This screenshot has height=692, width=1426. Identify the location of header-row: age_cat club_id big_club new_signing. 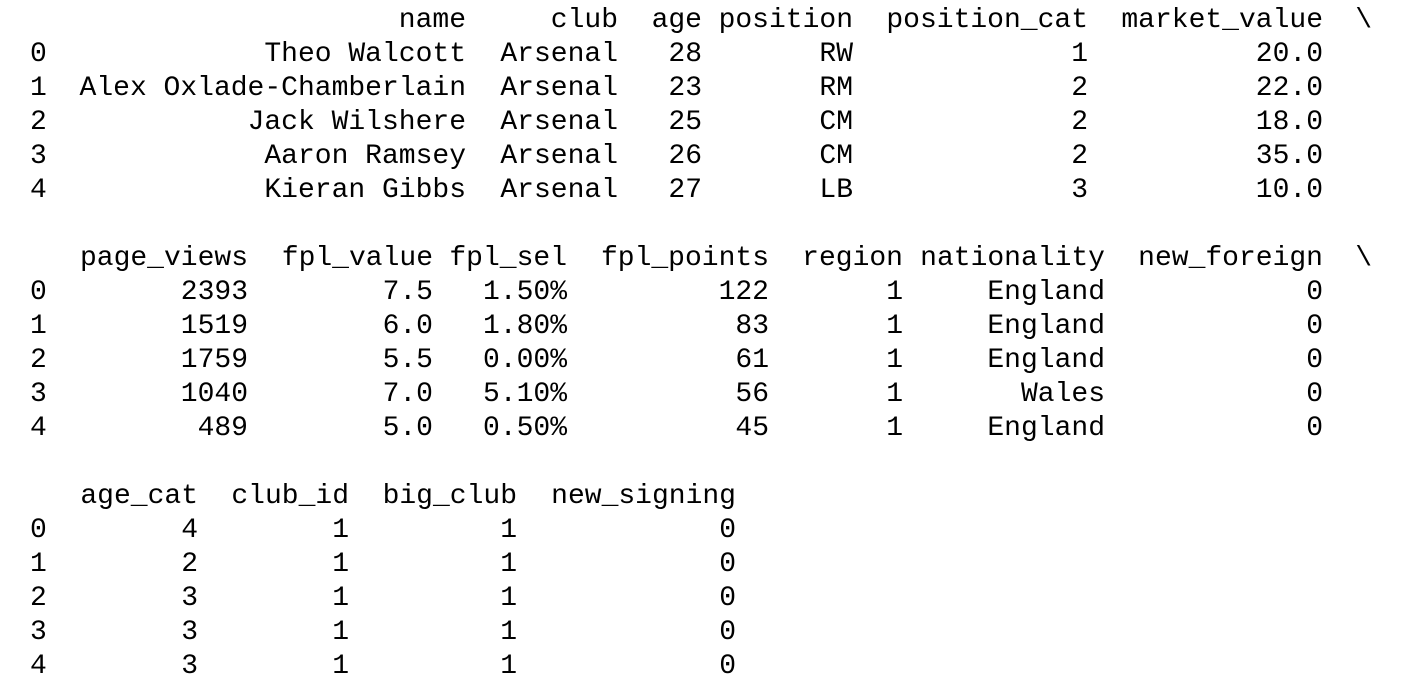
(713, 497).